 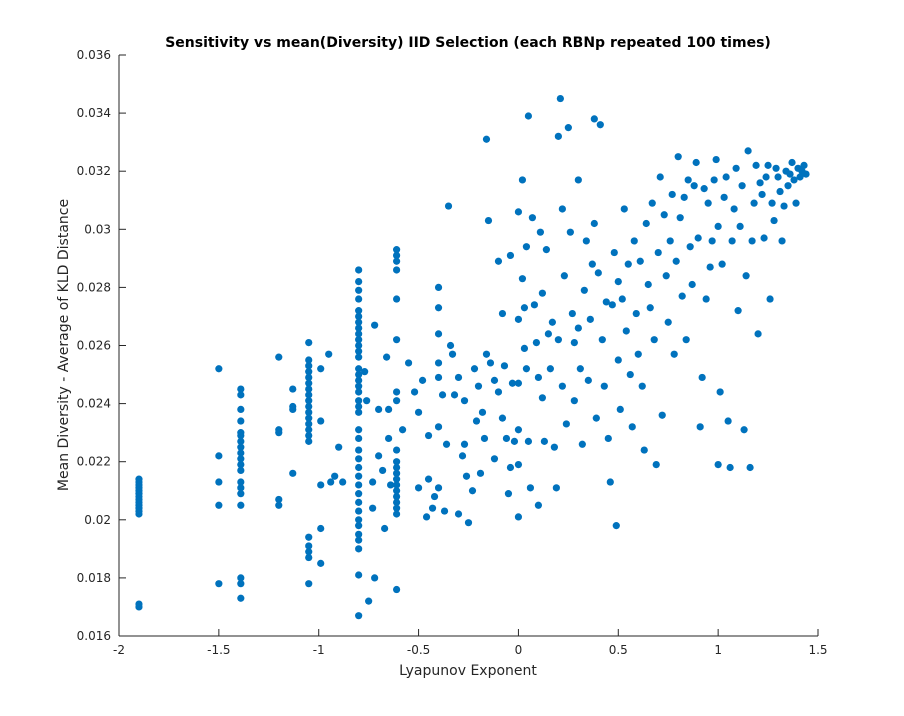 I want to click on y-tick-label: 0.028, so click(x=94, y=287).